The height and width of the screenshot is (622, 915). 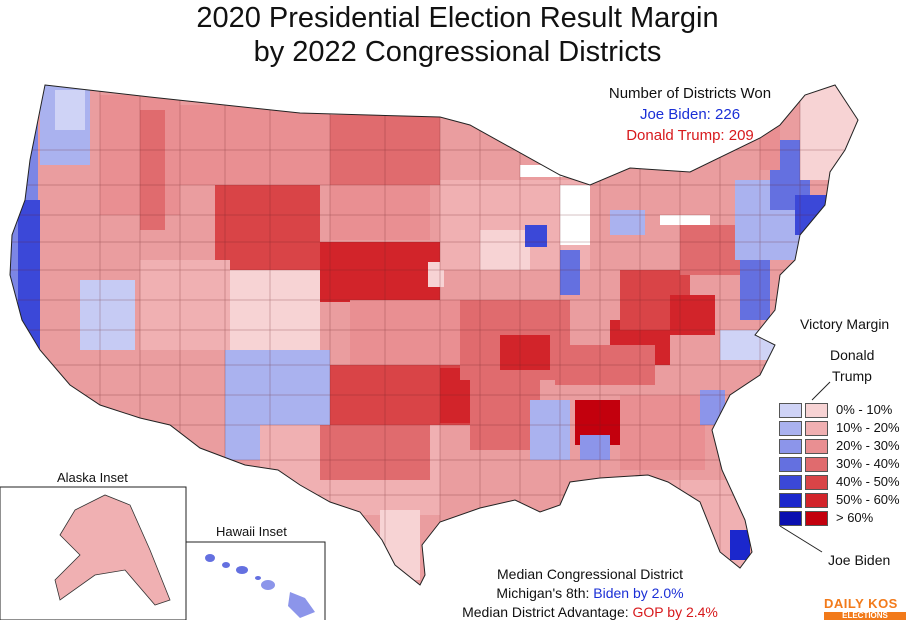 I want to click on legend-title: Victory Margin, so click(x=845, y=324).